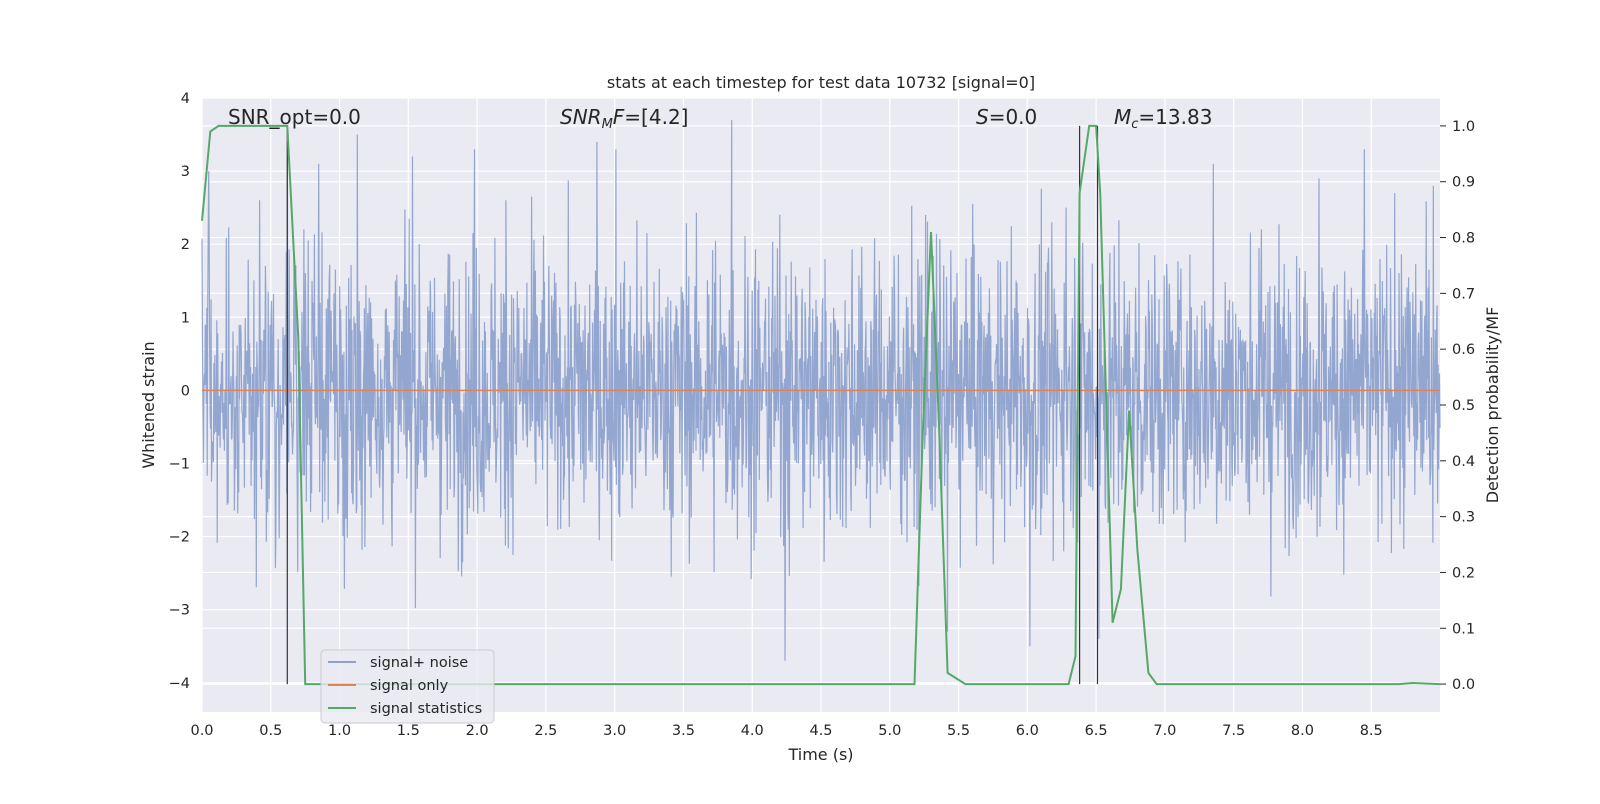 This screenshot has height=804, width=1600. What do you see at coordinates (1463, 294) in the screenshot?
I see `y2-tick-label: 0.7` at bounding box center [1463, 294].